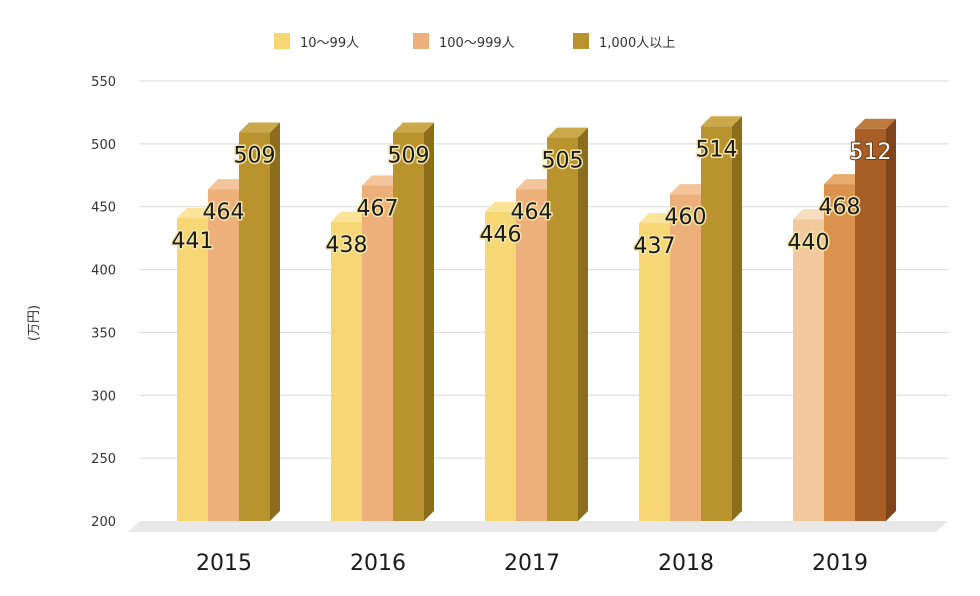 This screenshot has width=980, height=596. What do you see at coordinates (103, 145) in the screenshot?
I see `y-tick-label: 500` at bounding box center [103, 145].